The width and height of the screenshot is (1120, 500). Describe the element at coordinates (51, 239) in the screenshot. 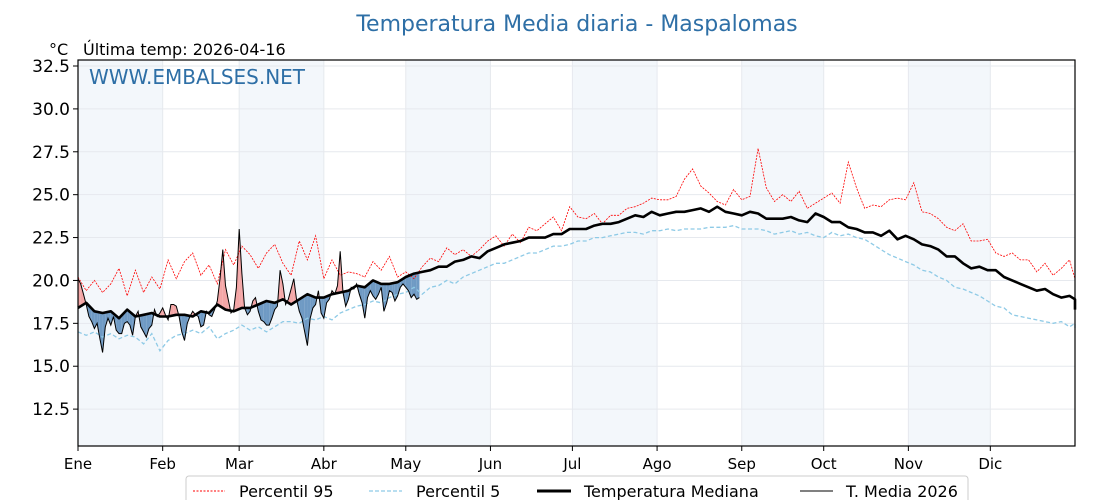

I see `y-tick-label: 22.5` at that location.